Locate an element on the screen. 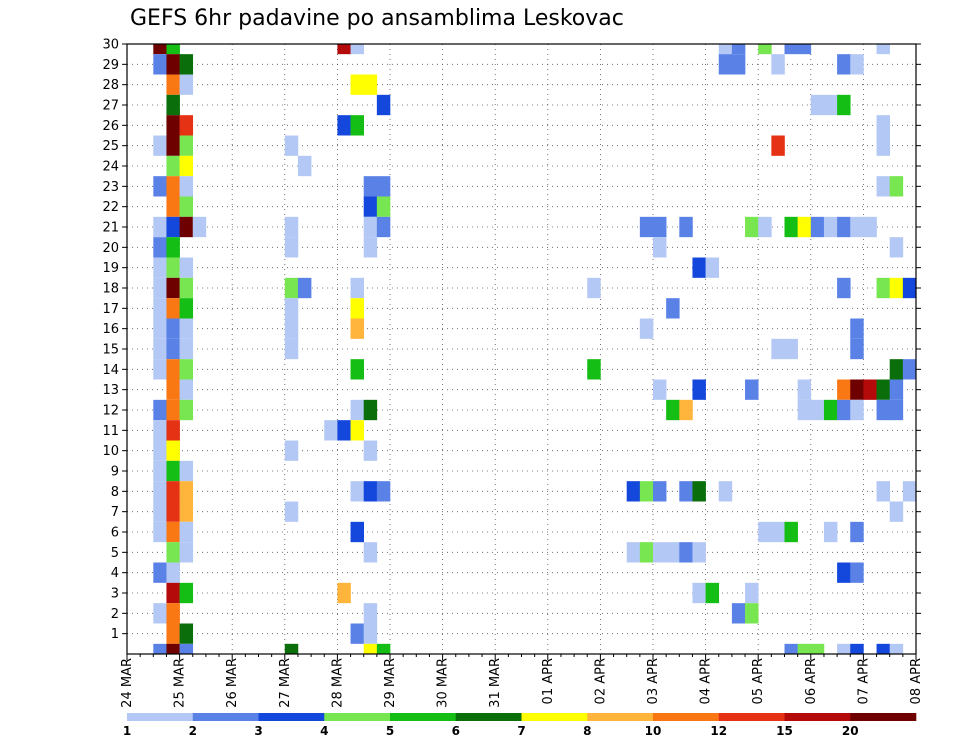  y-tick-label: 22 is located at coordinates (110, 207).